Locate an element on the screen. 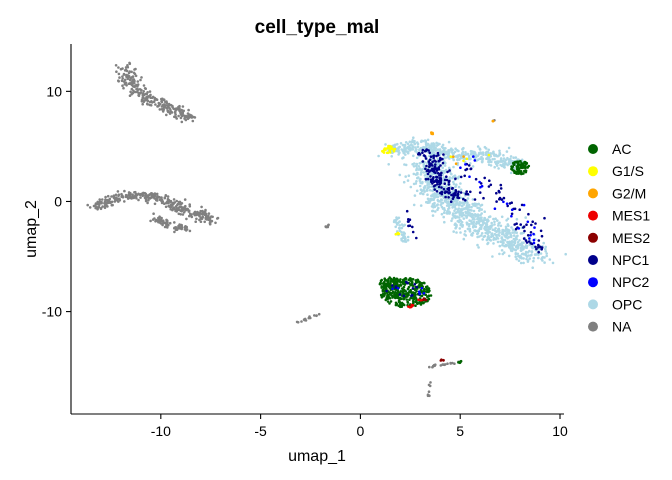  legend: AC G1/S G2/M MES1 MES2 NPC1 NPC2 OPC NA is located at coordinates (619, 238).